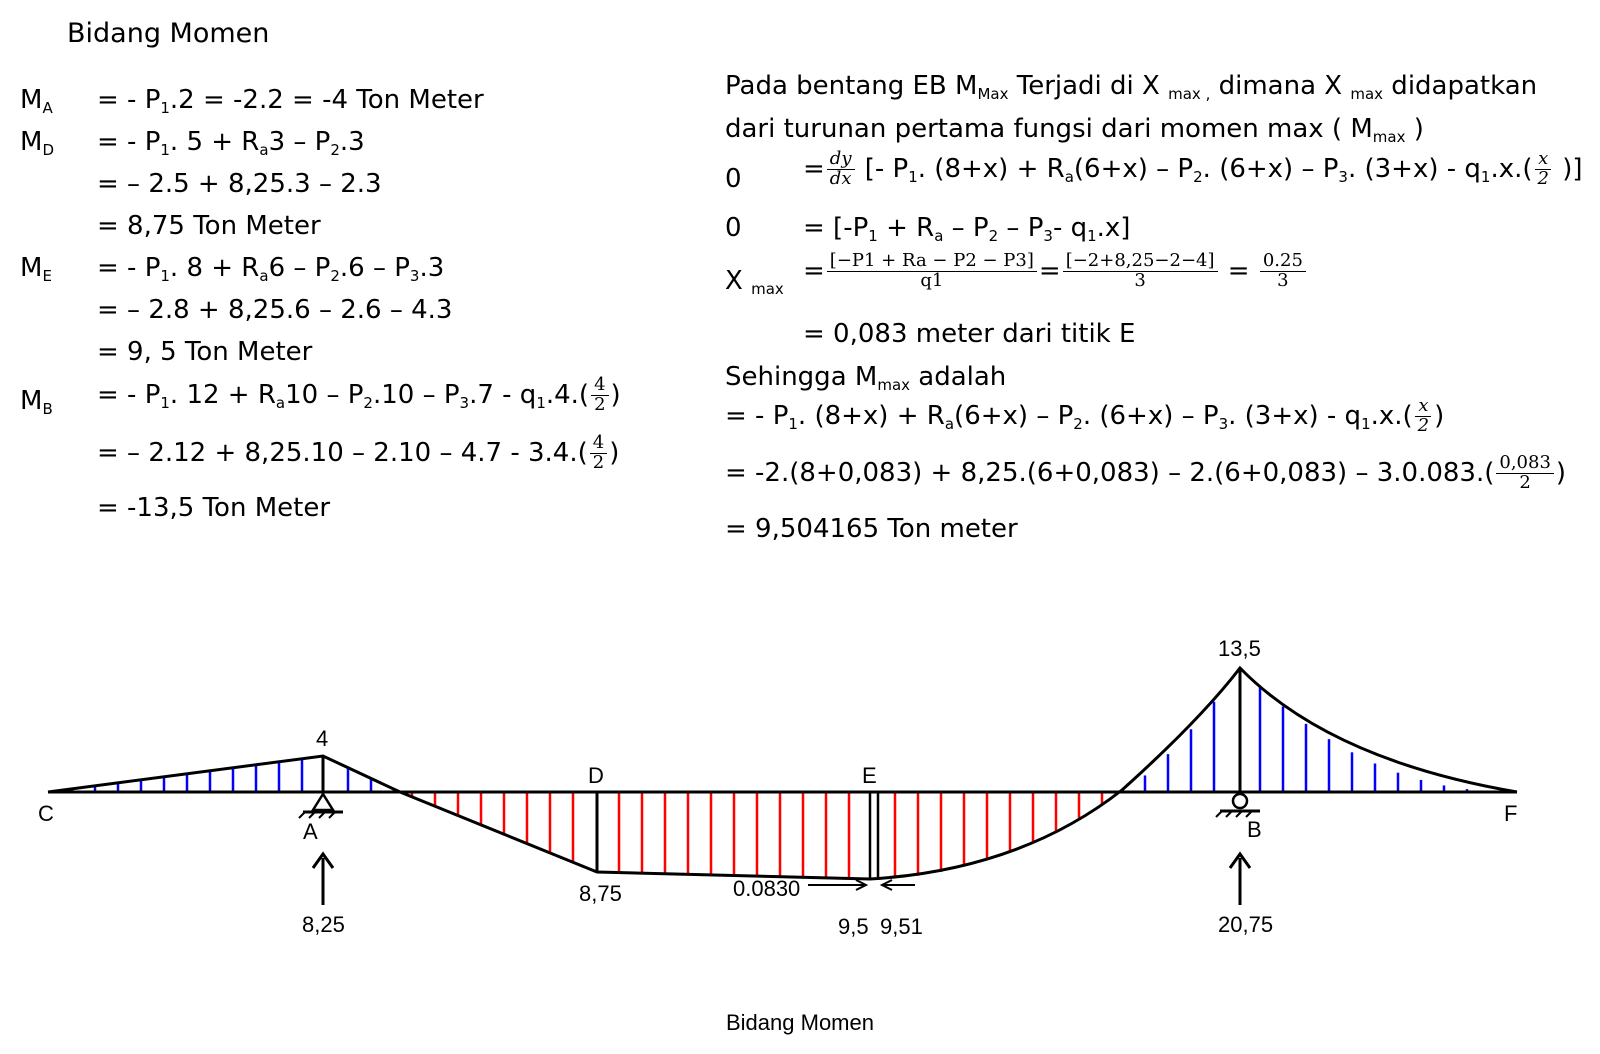  Describe the element at coordinates (969, 334) in the screenshot. I see `xmax-result: = 0,083 meter dari titik E` at that location.